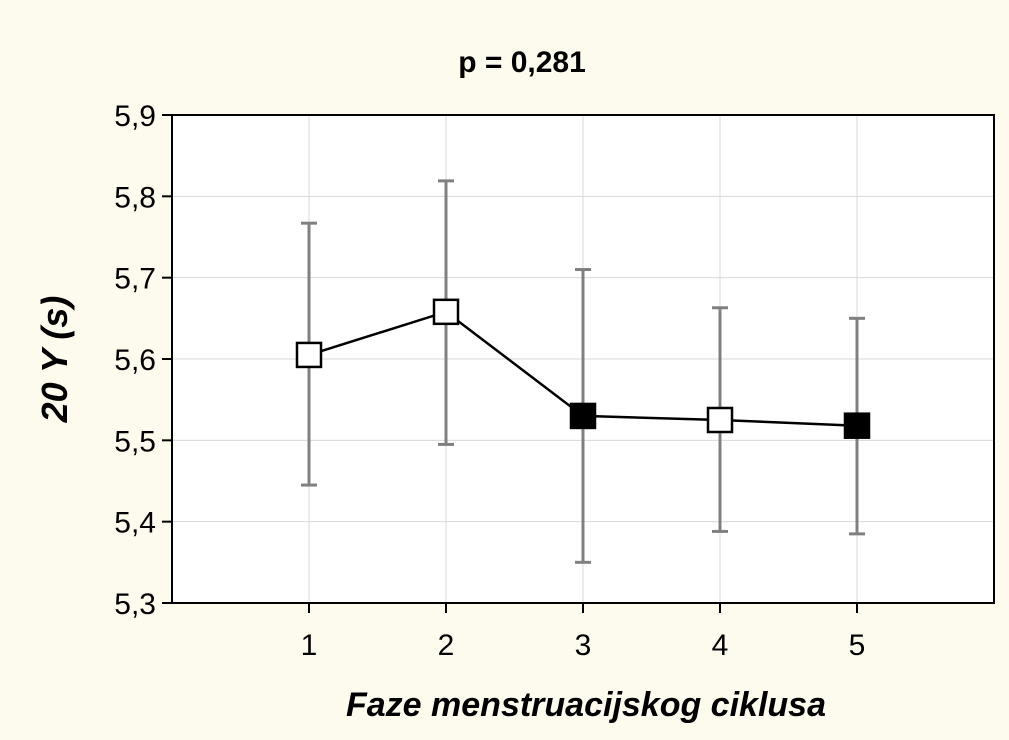 The image size is (1009, 740). Describe the element at coordinates (583, 368) in the screenshot. I see `markers` at that location.